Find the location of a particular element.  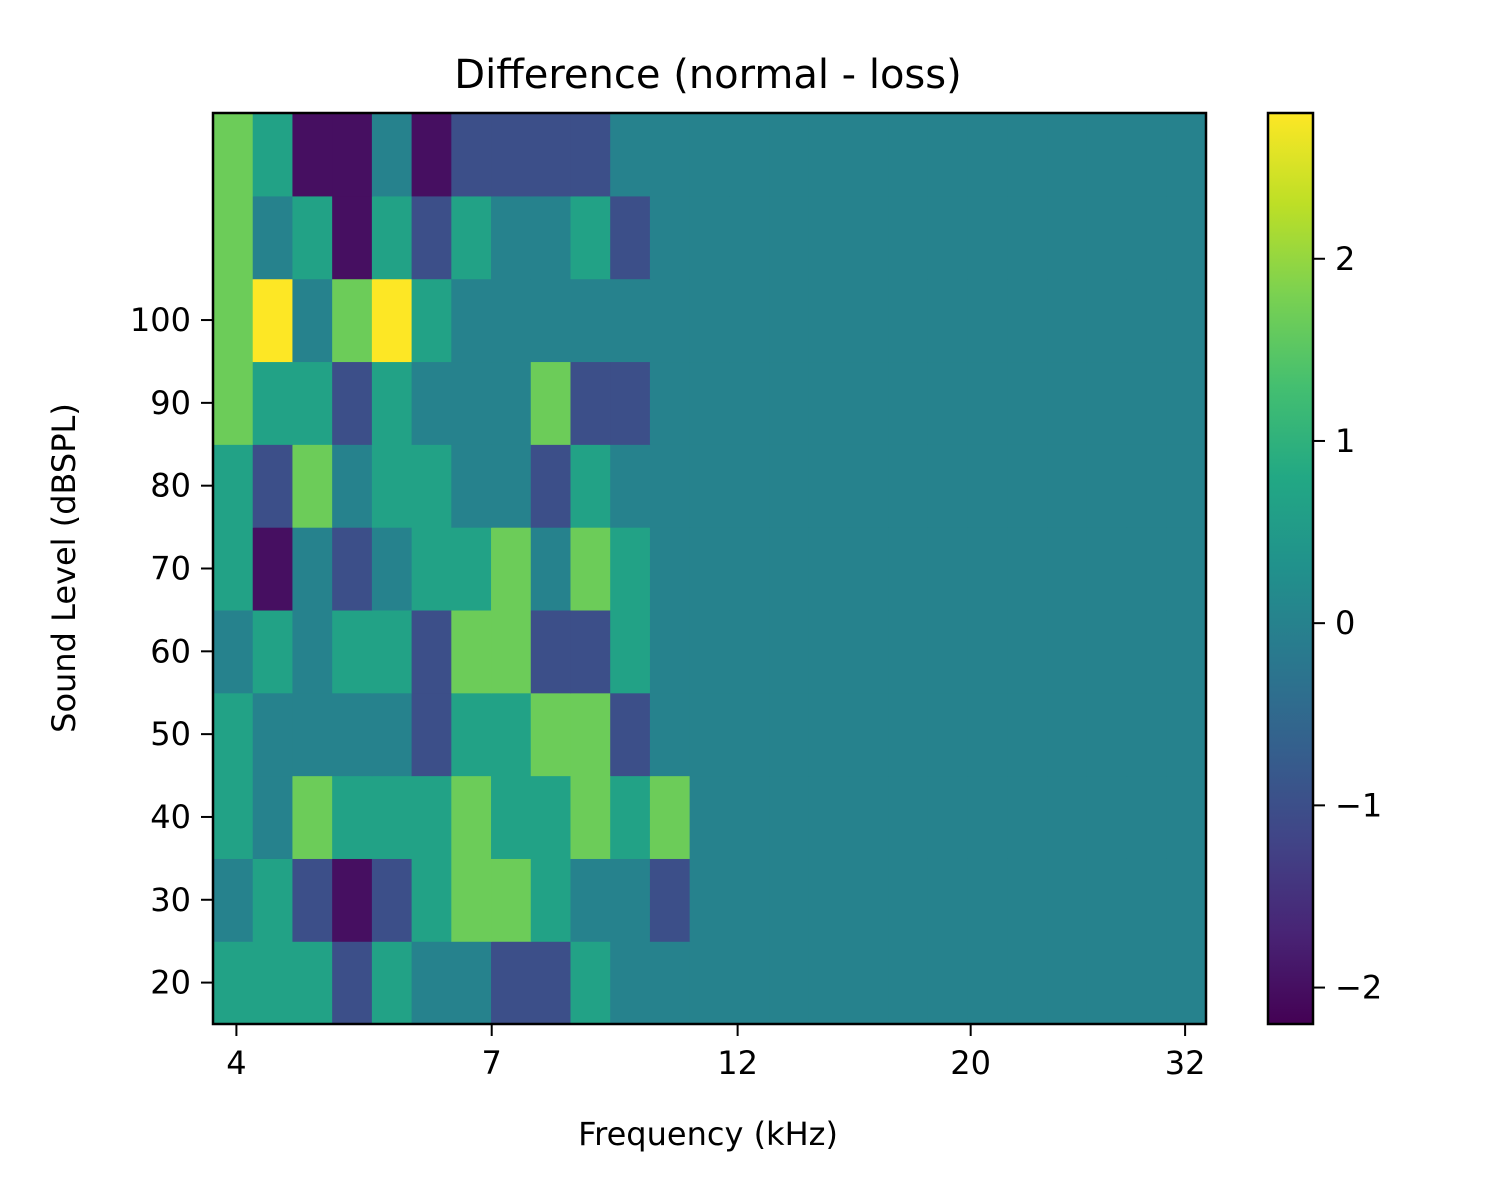

y-tick-label: 60 is located at coordinates (170, 651).